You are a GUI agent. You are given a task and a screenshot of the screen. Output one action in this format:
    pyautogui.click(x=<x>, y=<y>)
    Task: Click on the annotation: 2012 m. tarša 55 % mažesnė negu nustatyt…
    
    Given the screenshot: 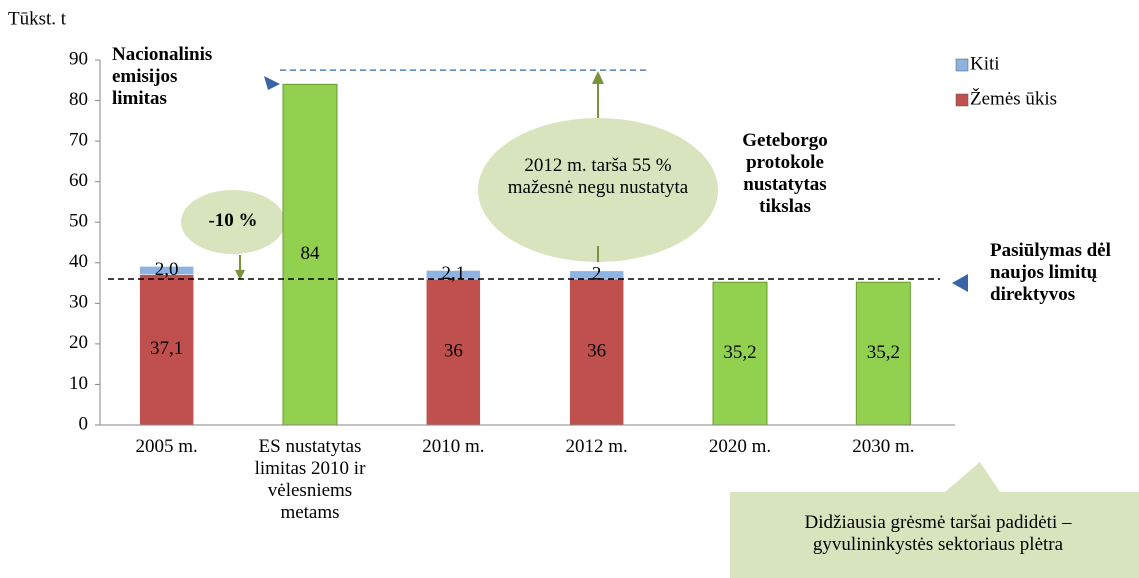 What is the action you would take?
    pyautogui.click(x=598, y=176)
    